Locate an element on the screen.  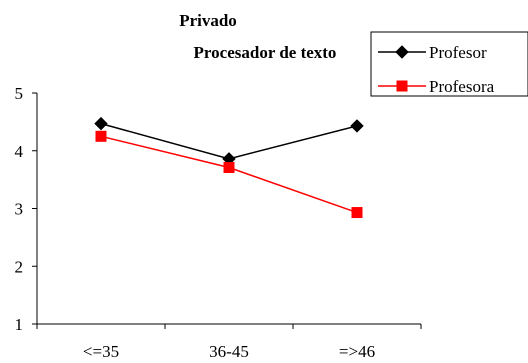
chart-title-line-1: Privado is located at coordinates (208, 20).